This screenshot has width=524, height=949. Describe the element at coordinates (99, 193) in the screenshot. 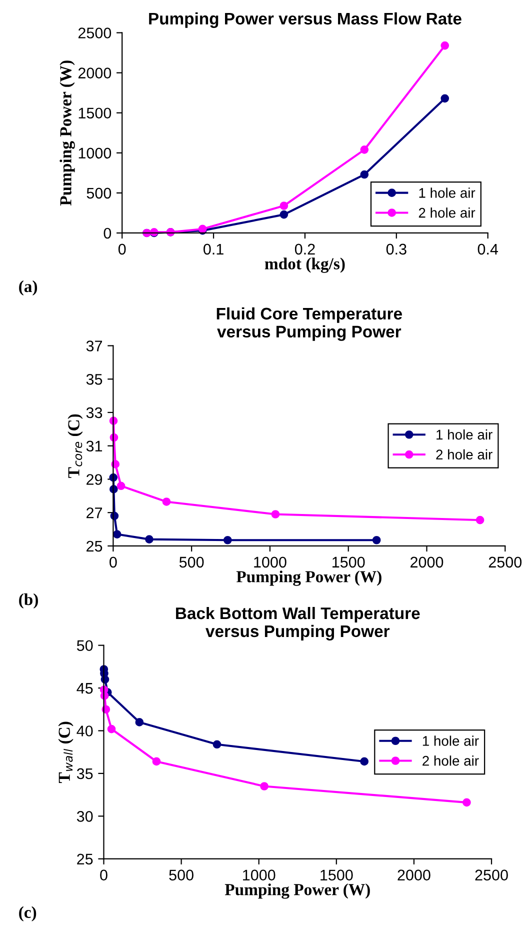

I see `y-tick-label: 500` at that location.